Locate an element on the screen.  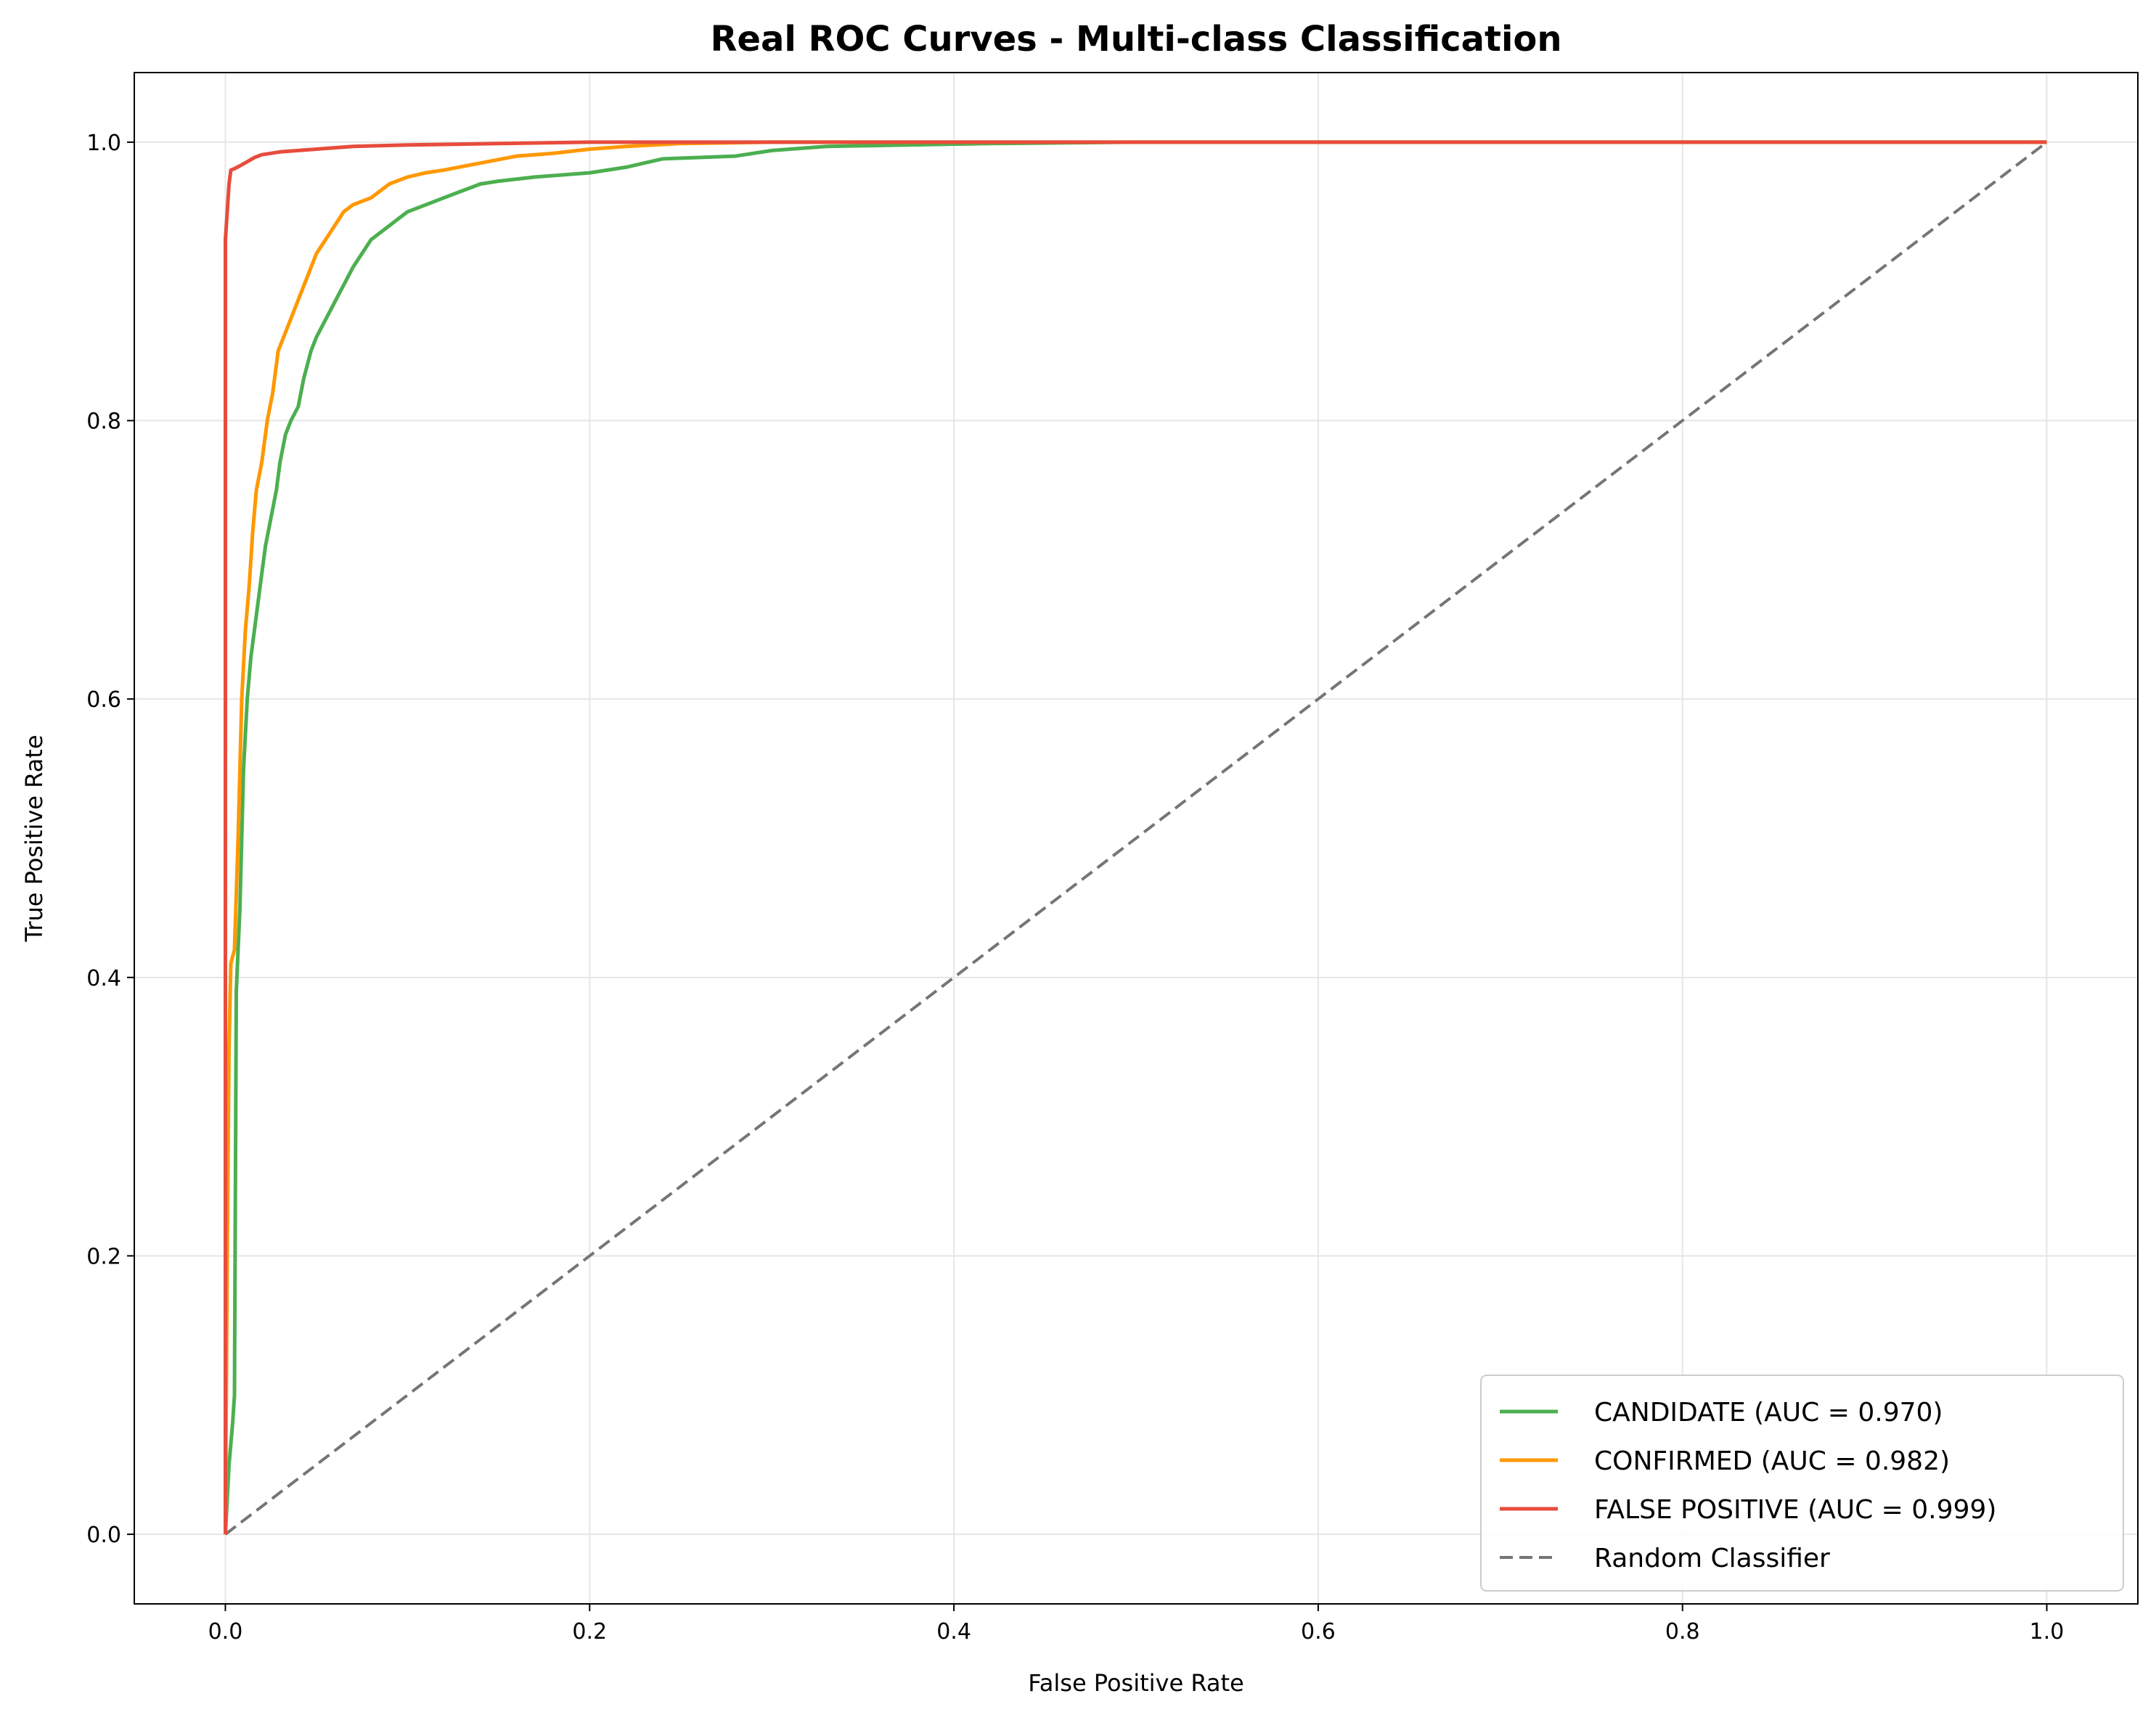
x-tick-label: 0.6 is located at coordinates (1319, 1632).